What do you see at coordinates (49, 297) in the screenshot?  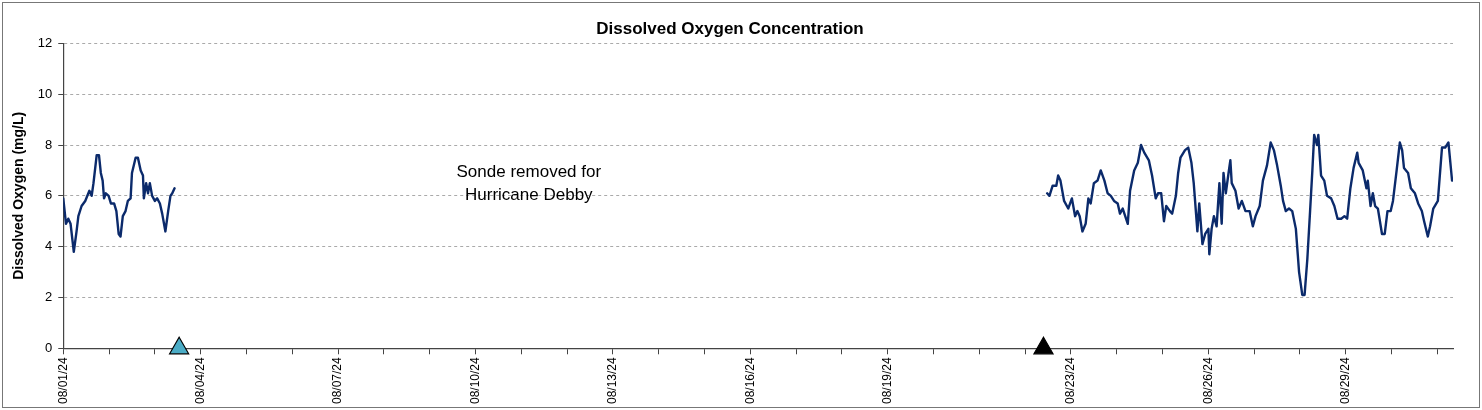 I see `y-tick-label: 2` at bounding box center [49, 297].